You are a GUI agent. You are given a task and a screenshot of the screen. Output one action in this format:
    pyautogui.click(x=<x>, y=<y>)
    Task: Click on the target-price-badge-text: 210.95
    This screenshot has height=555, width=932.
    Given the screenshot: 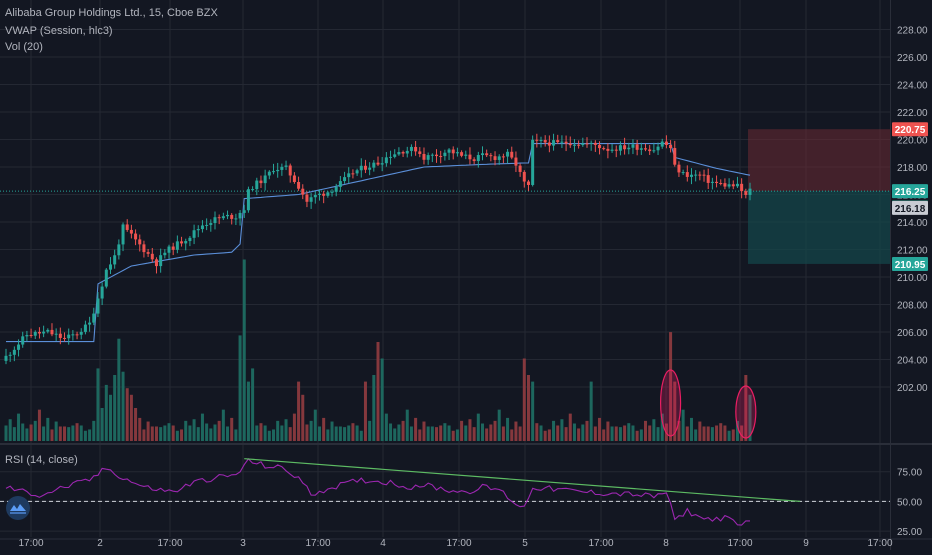 What is the action you would take?
    pyautogui.click(x=910, y=265)
    